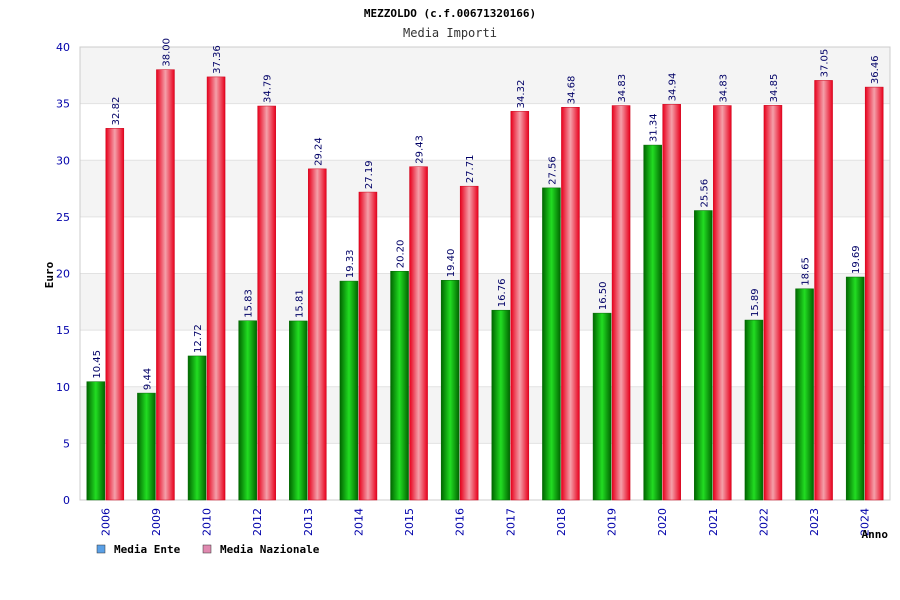  I want to click on bar-media-nazionale-2010, so click(216, 288).